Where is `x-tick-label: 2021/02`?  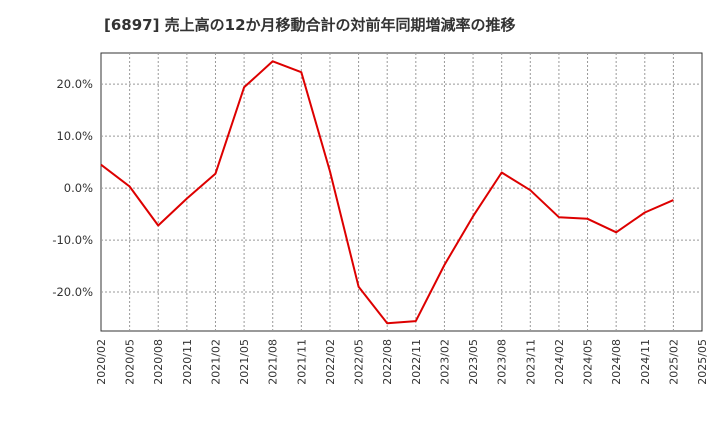
x-tick-label: 2021/02 is located at coordinates (215, 362).